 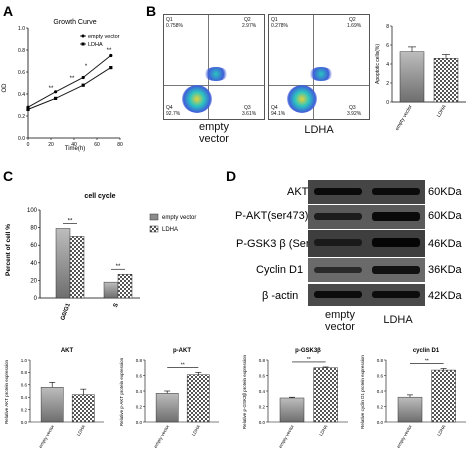 What do you see at coordinates (272, 216) in the screenshot?
I see `blot-label-p-akt: P-AKT(ser473)` at bounding box center [272, 216].